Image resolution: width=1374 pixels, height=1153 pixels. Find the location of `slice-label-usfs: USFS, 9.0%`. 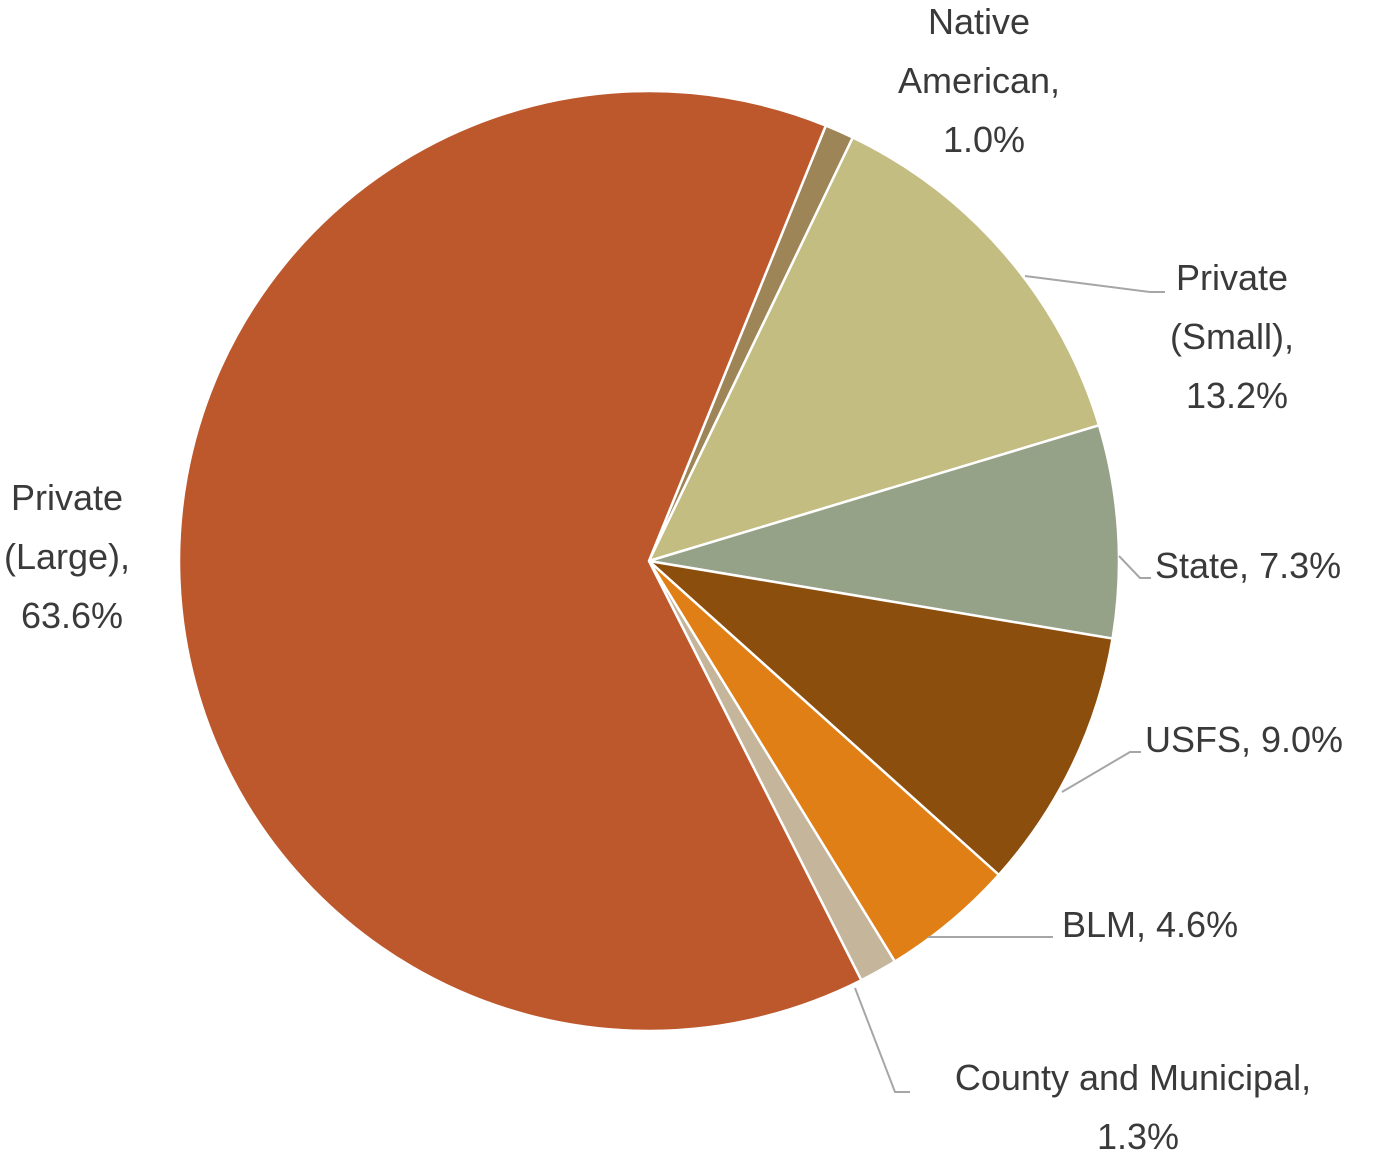

slice-label-usfs: USFS, 9.0% is located at coordinates (1244, 739).